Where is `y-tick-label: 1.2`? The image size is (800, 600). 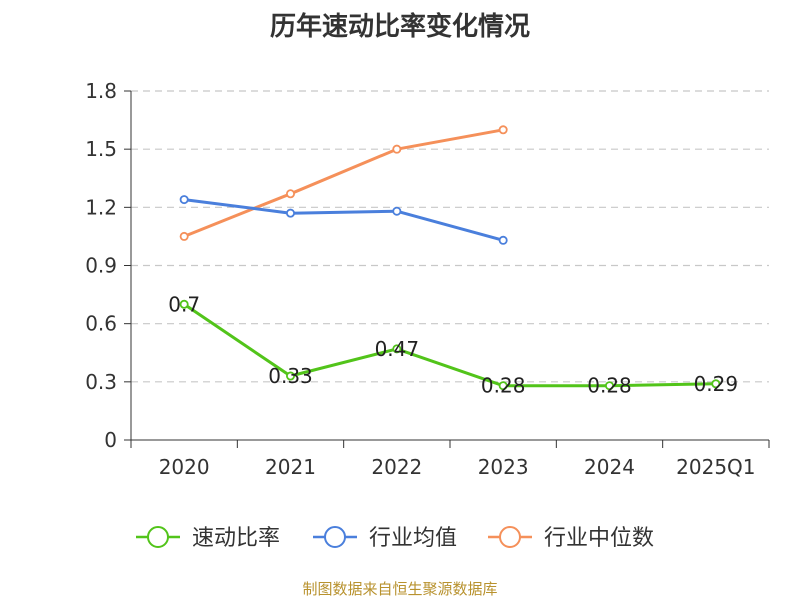
y-tick-label: 1.2 is located at coordinates (101, 207).